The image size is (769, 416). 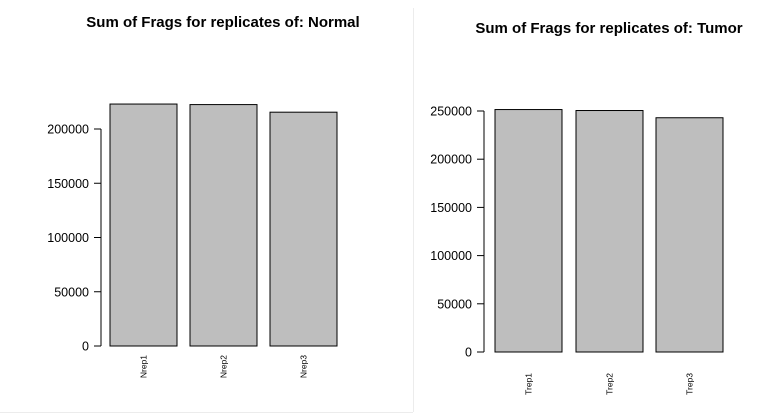 I want to click on panel-border, so click(x=206, y=412).